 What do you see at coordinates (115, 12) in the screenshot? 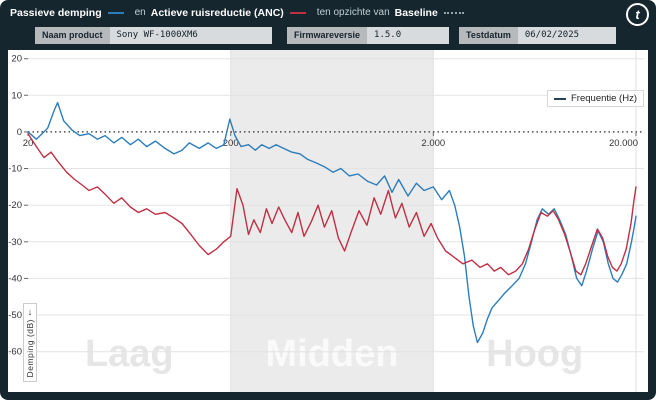
I see `passive-line-swatch-icon` at bounding box center [115, 12].